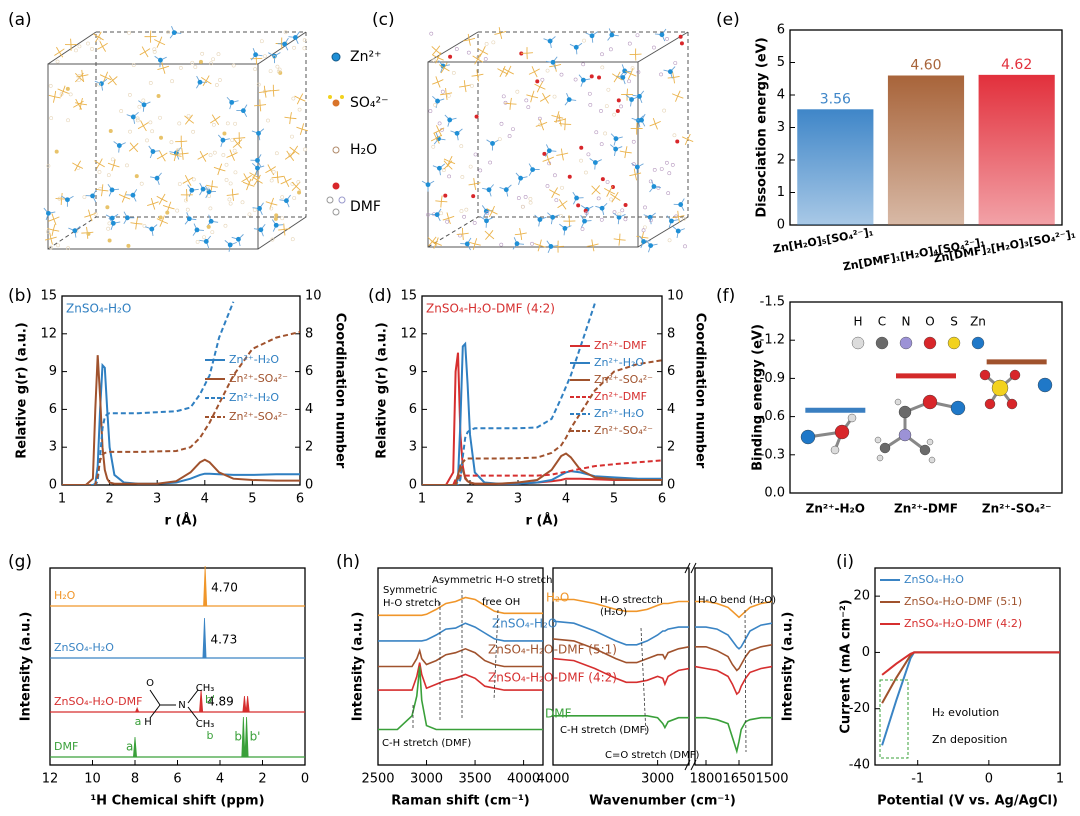  Describe the element at coordinates (65, 595) in the screenshot. I see `series-label: H₂O` at that location.